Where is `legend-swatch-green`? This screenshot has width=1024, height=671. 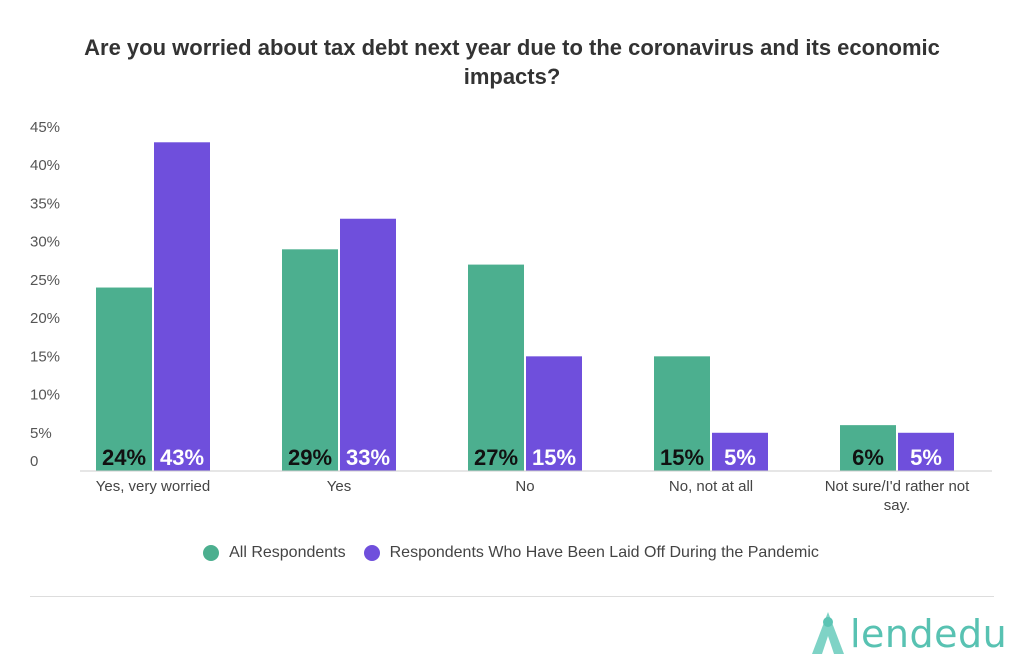 legend-swatch-green is located at coordinates (211, 553).